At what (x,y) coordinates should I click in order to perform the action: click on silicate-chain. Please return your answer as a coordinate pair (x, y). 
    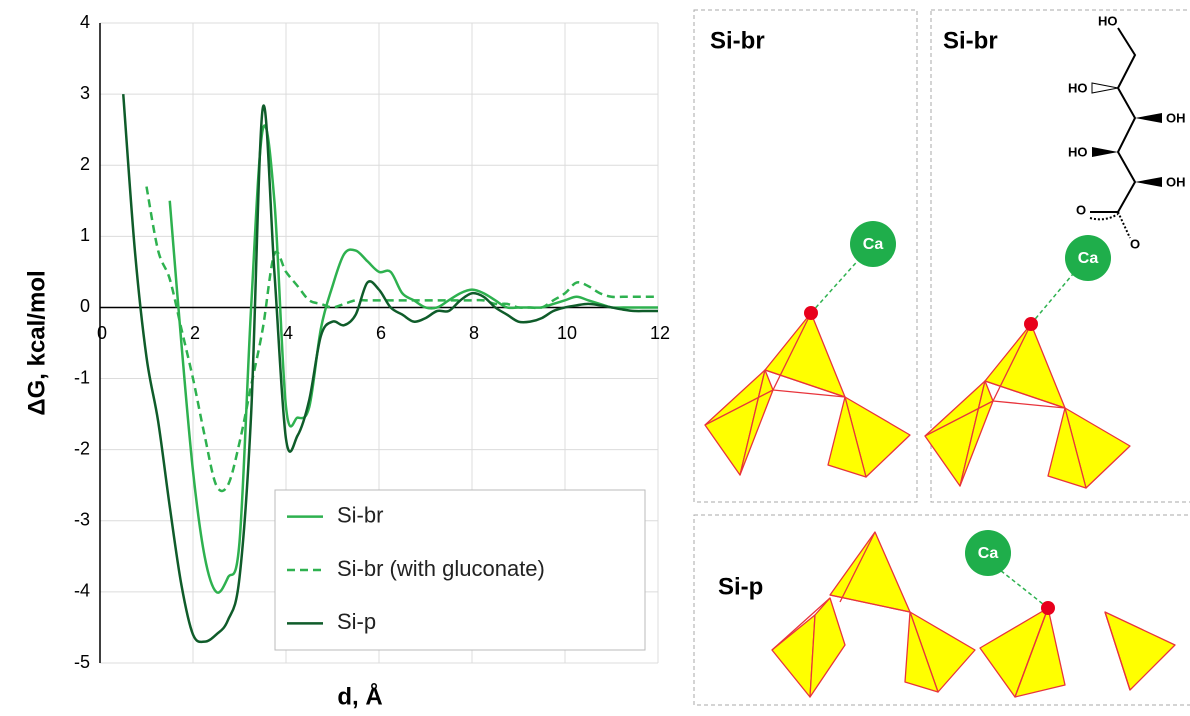
    Looking at the image, I should click on (973, 614).